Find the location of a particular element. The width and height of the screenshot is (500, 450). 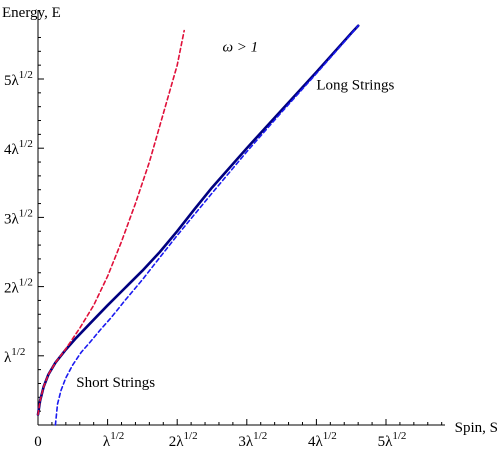

x-tick-label: 4λ1/2 is located at coordinates (322, 440).